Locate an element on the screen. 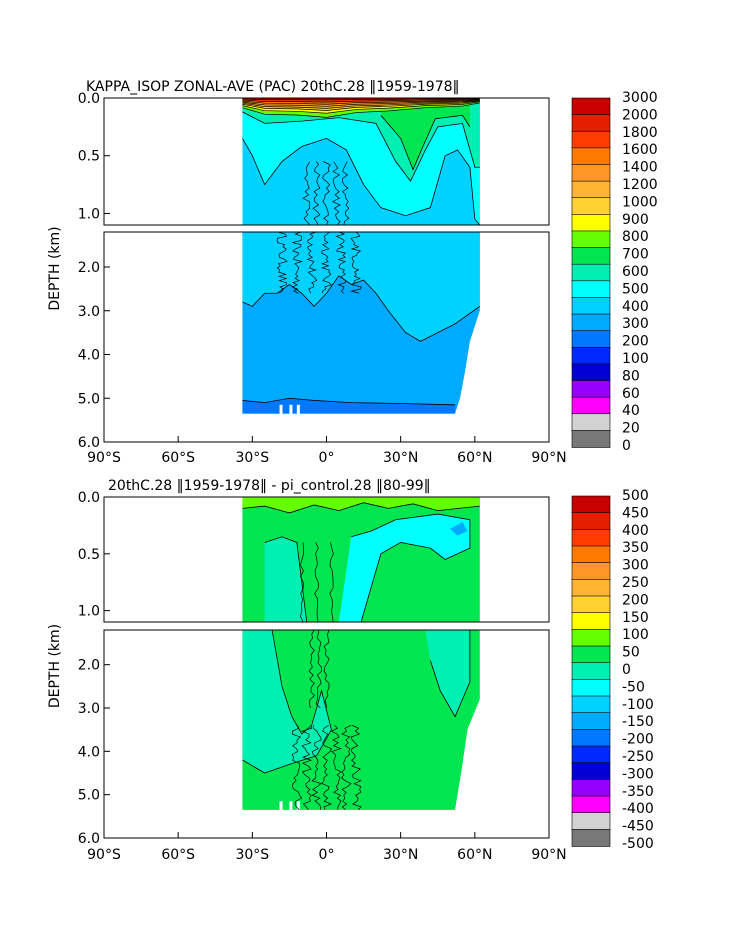  colorbar-label: 500 is located at coordinates (635, 496).